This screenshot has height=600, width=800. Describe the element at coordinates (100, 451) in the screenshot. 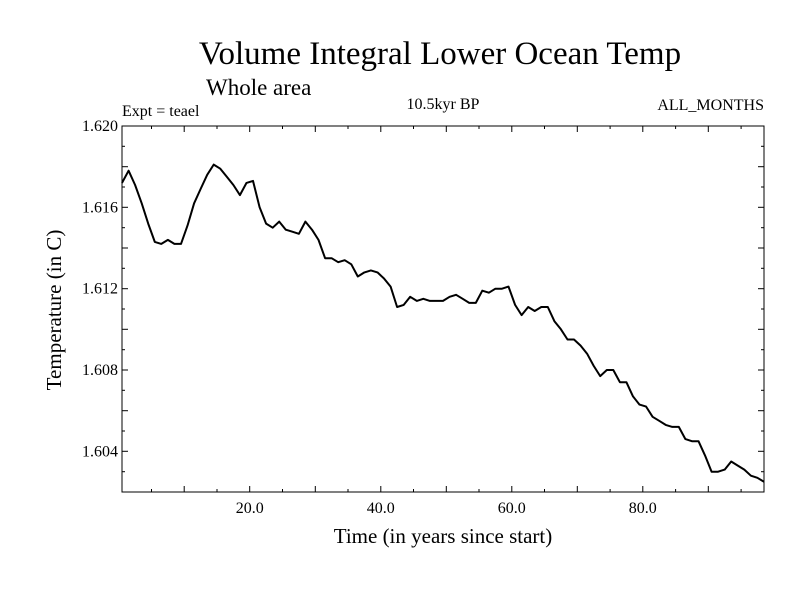

I see `y-tick-label: 1.604` at that location.